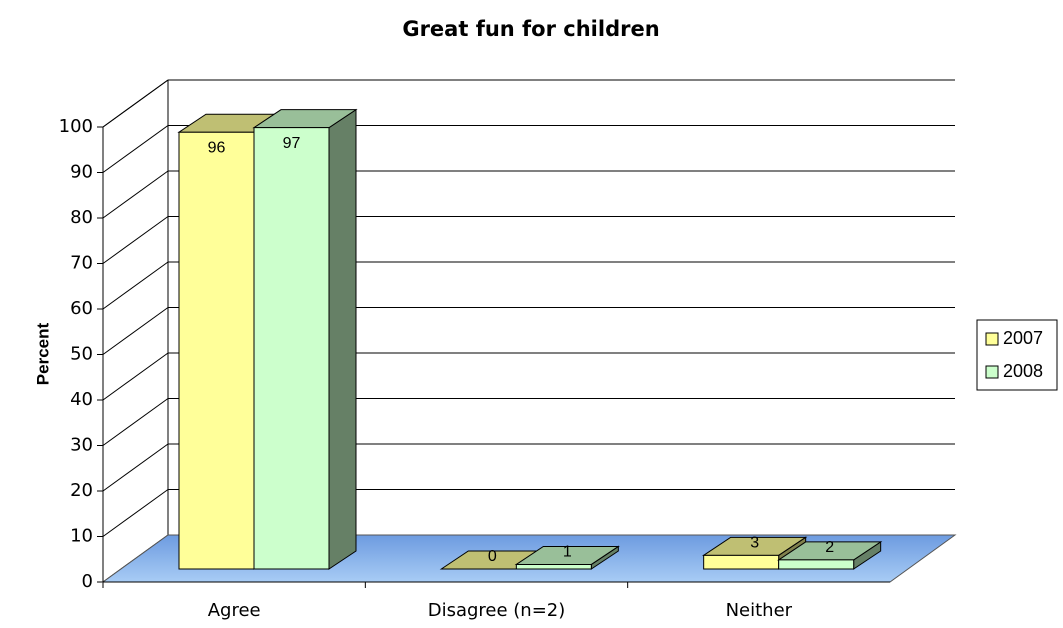 This screenshot has width=1063, height=628. Describe the element at coordinates (497, 610) in the screenshot. I see `x-tick-label: Disagree (n=2)` at that location.